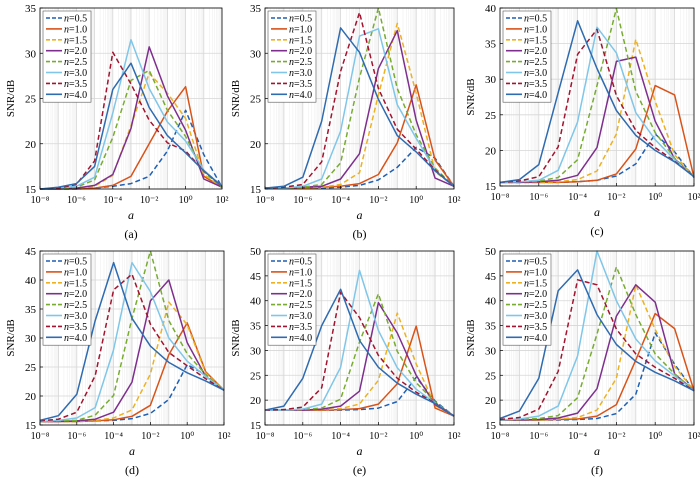  What do you see at coordinates (655, 197) in the screenshot?
I see `x-tick-label: 10⁰` at bounding box center [655, 197].